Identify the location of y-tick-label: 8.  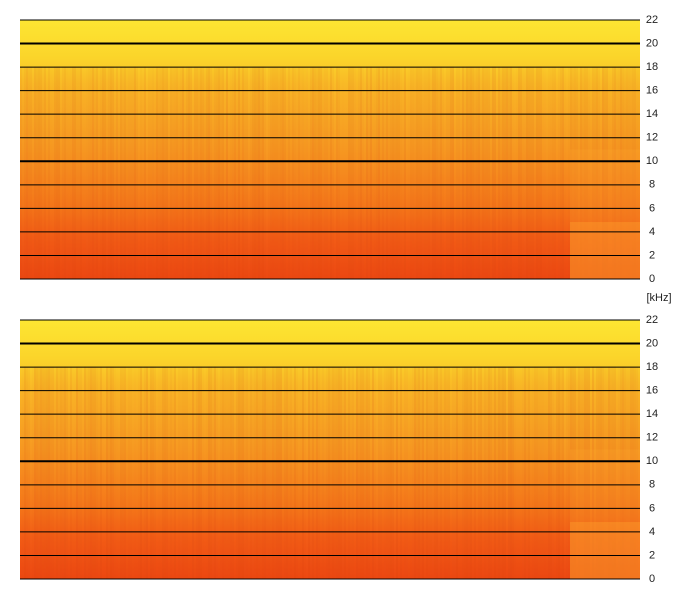
(652, 485).